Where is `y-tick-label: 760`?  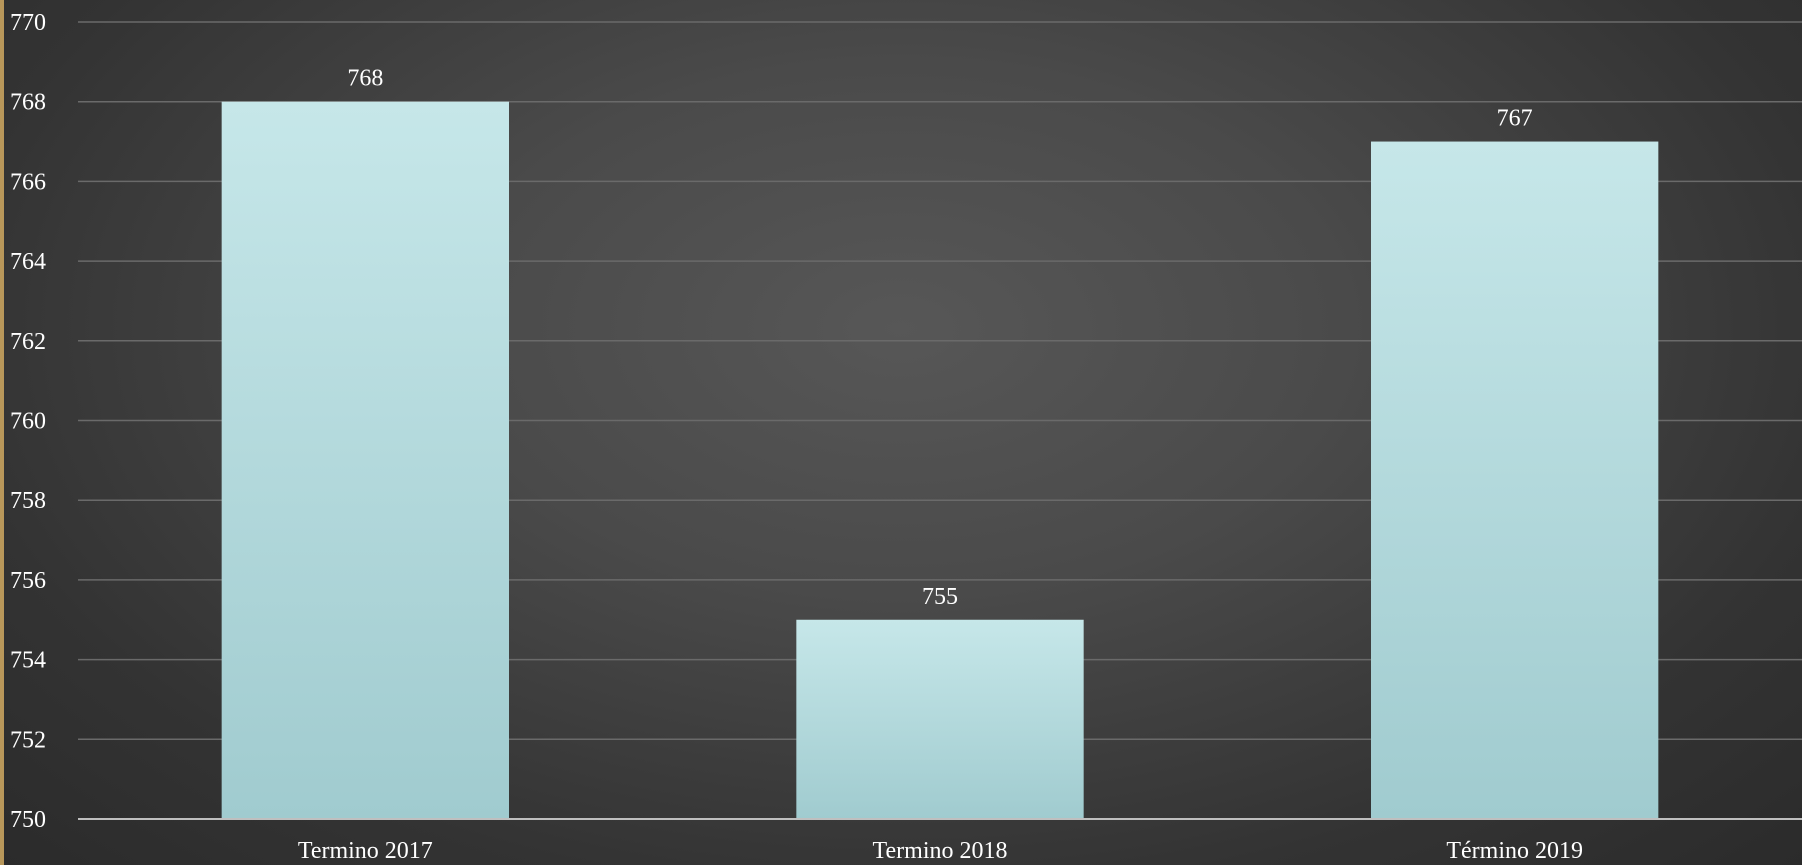 y-tick-label: 760 is located at coordinates (28, 422).